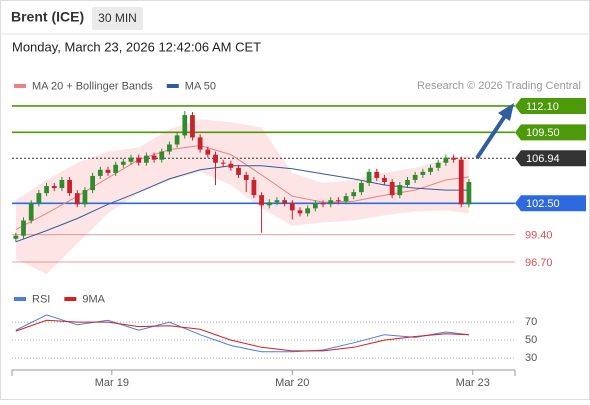  What do you see at coordinates (543, 133) in the screenshot?
I see `level-label: 109.50` at bounding box center [543, 133].